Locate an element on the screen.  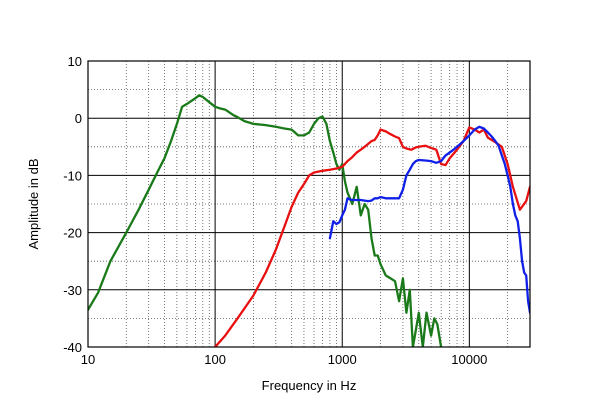
y-tick-label: -40 is located at coordinates (72, 347).